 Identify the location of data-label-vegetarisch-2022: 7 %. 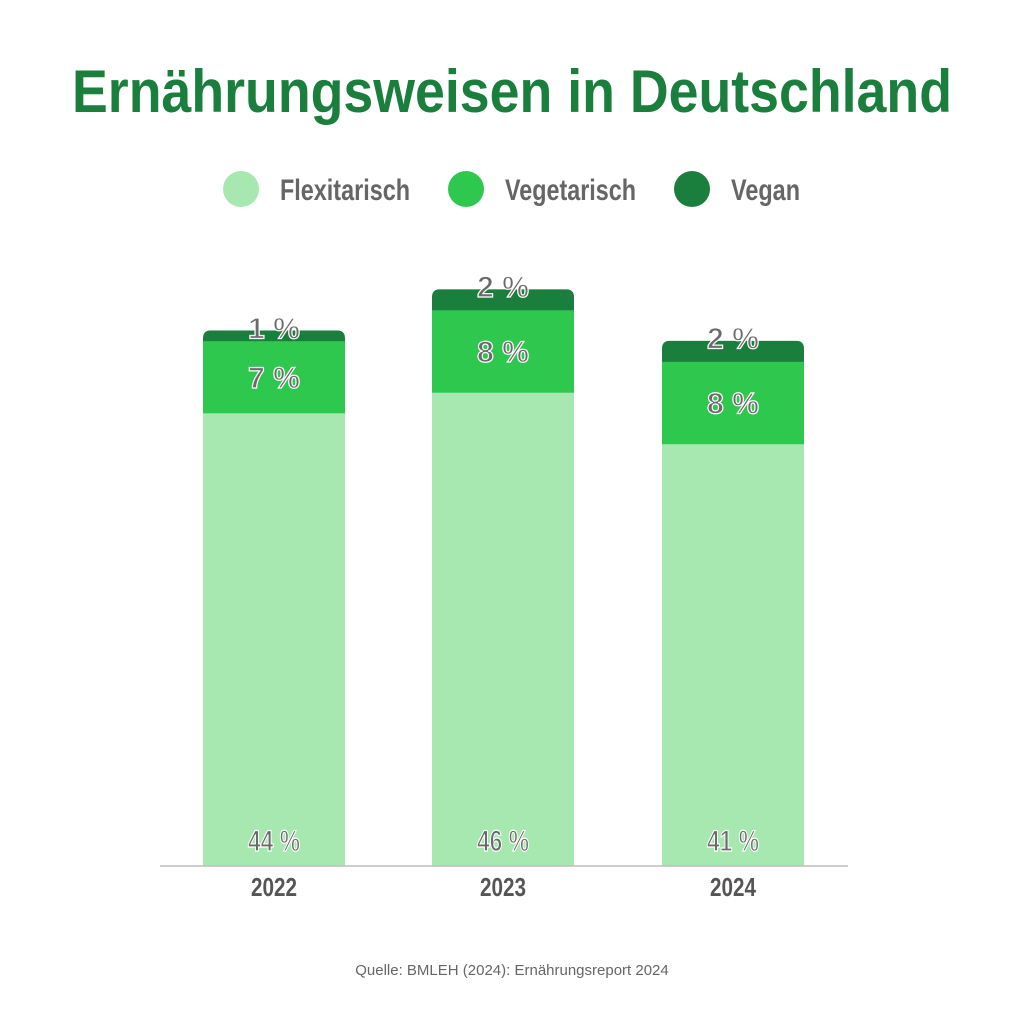
(274, 378).